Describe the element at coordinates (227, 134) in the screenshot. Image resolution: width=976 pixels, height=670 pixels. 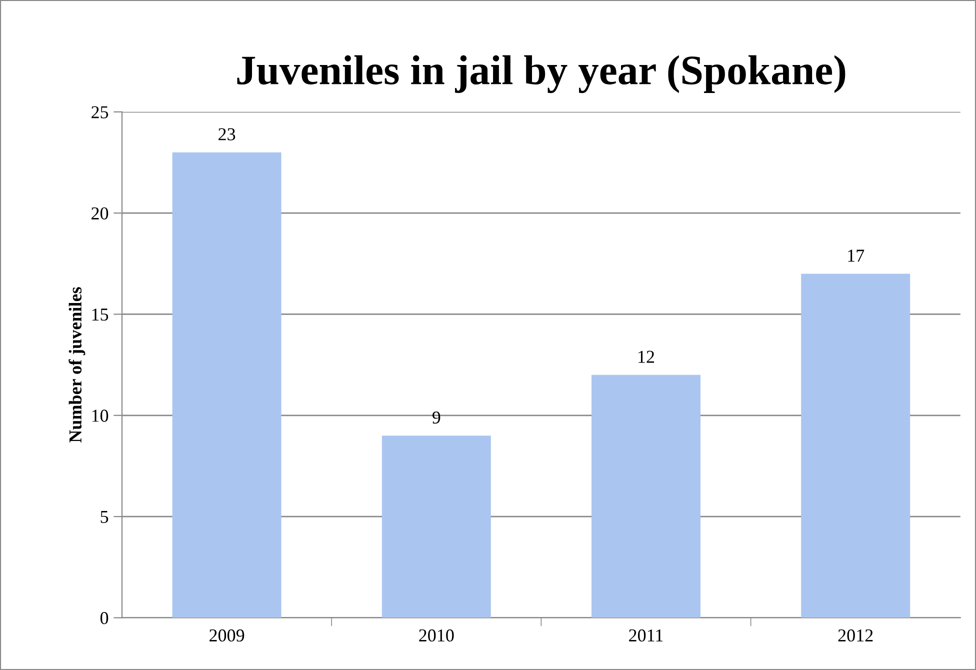
I see `data-label: 23` at that location.